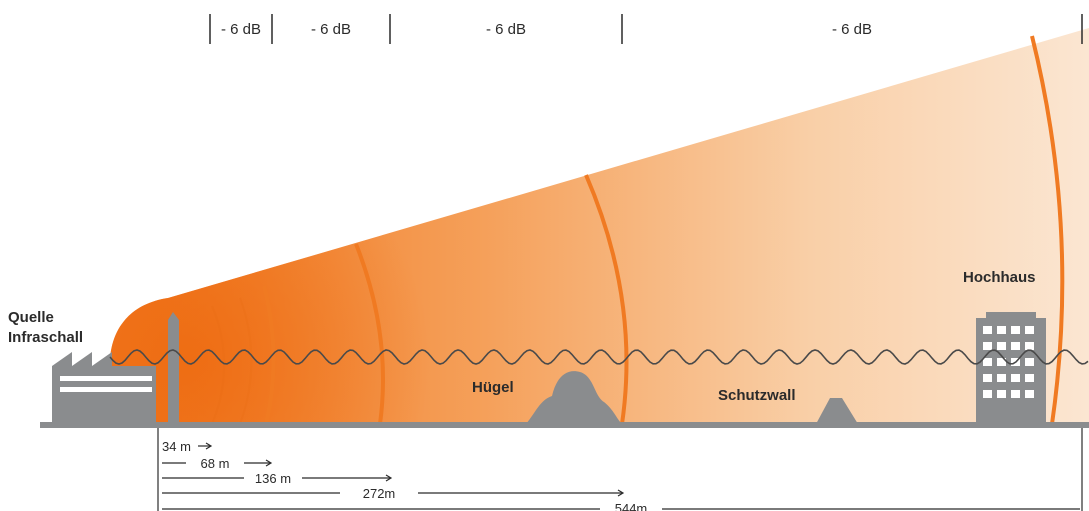  Describe the element at coordinates (757, 395) in the screenshot. I see `wall-label: Schutzwall` at that location.